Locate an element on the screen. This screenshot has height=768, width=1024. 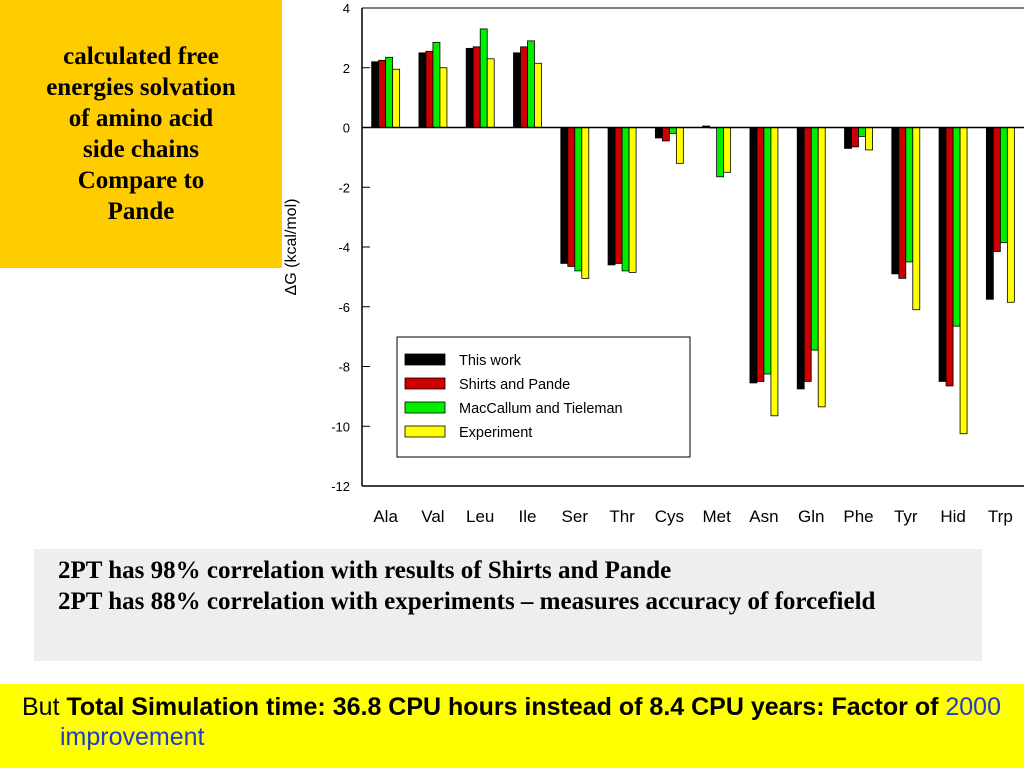
y-tick-label: 2 is located at coordinates (346, 68).